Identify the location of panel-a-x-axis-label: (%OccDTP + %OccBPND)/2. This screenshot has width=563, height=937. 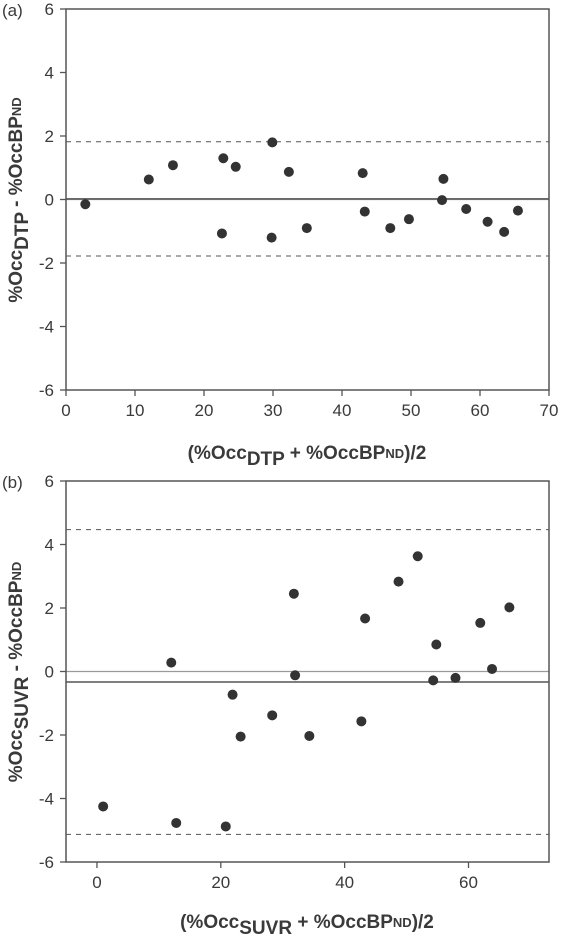
(307, 456).